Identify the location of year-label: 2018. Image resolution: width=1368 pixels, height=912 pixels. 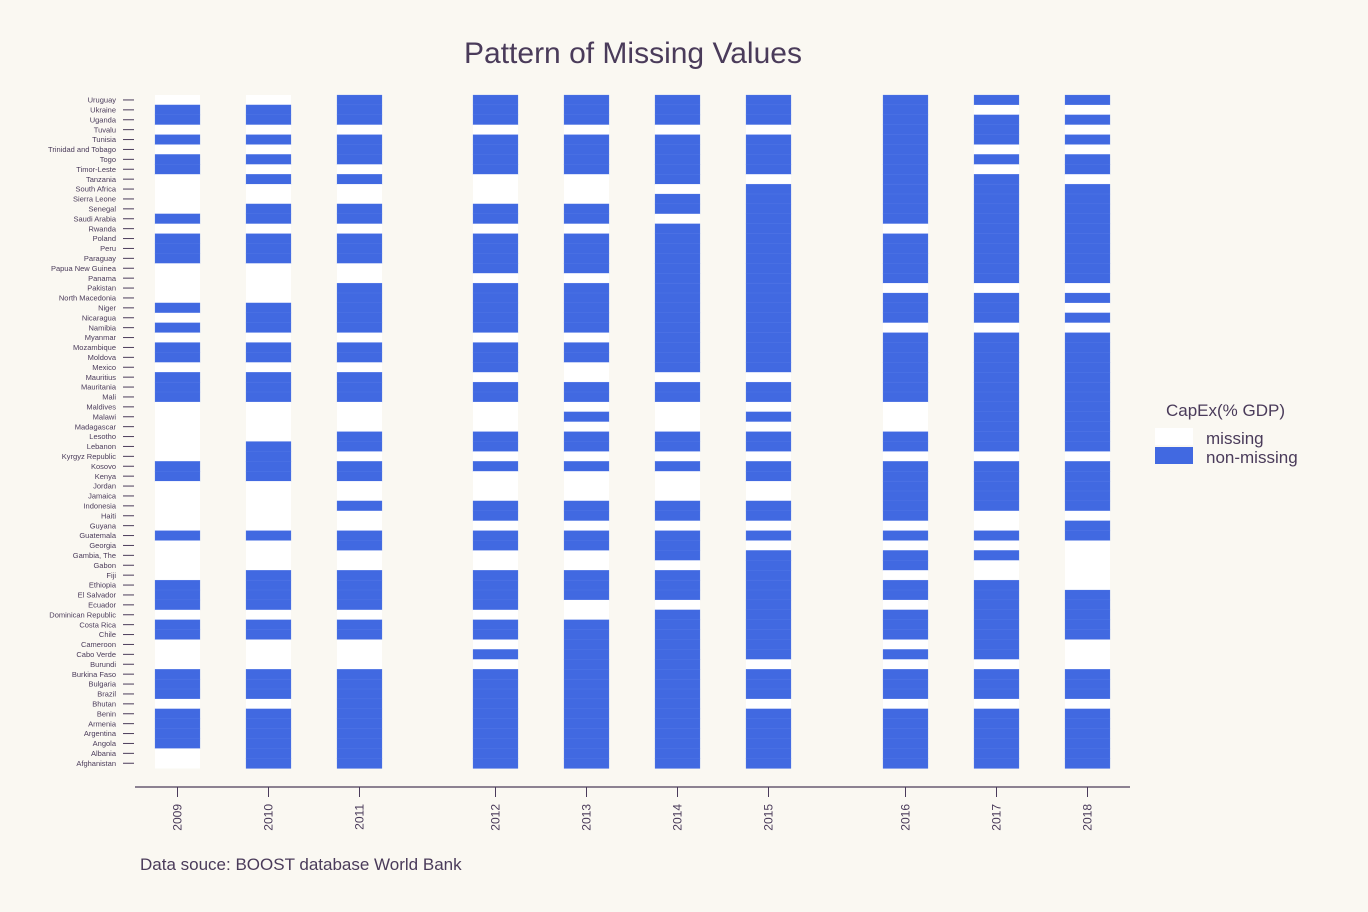
(1088, 817).